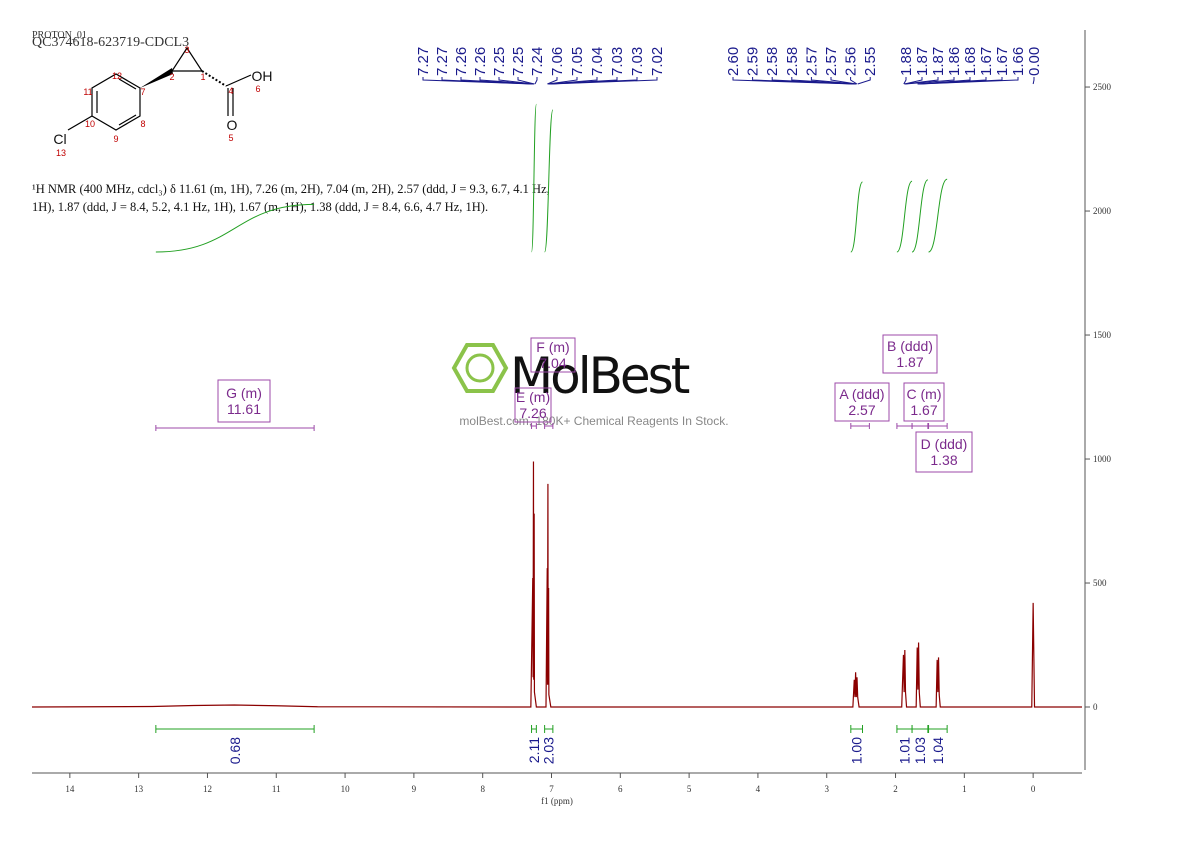 This screenshot has height=841, width=1190. What do you see at coordinates (922, 61) in the screenshot?
I see `peak-label: 1.87` at bounding box center [922, 61].